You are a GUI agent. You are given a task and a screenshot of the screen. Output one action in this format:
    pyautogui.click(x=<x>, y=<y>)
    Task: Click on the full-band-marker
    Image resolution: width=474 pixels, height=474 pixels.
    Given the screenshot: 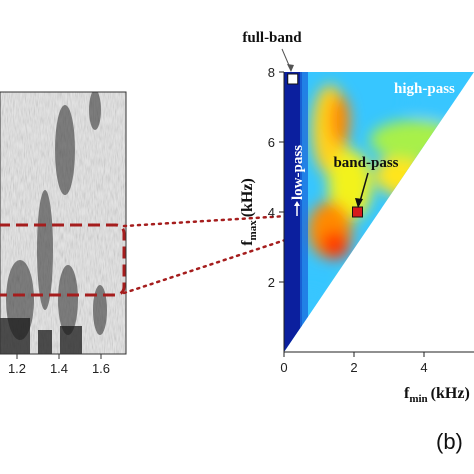 What is the action you would take?
    pyautogui.click(x=293, y=79)
    